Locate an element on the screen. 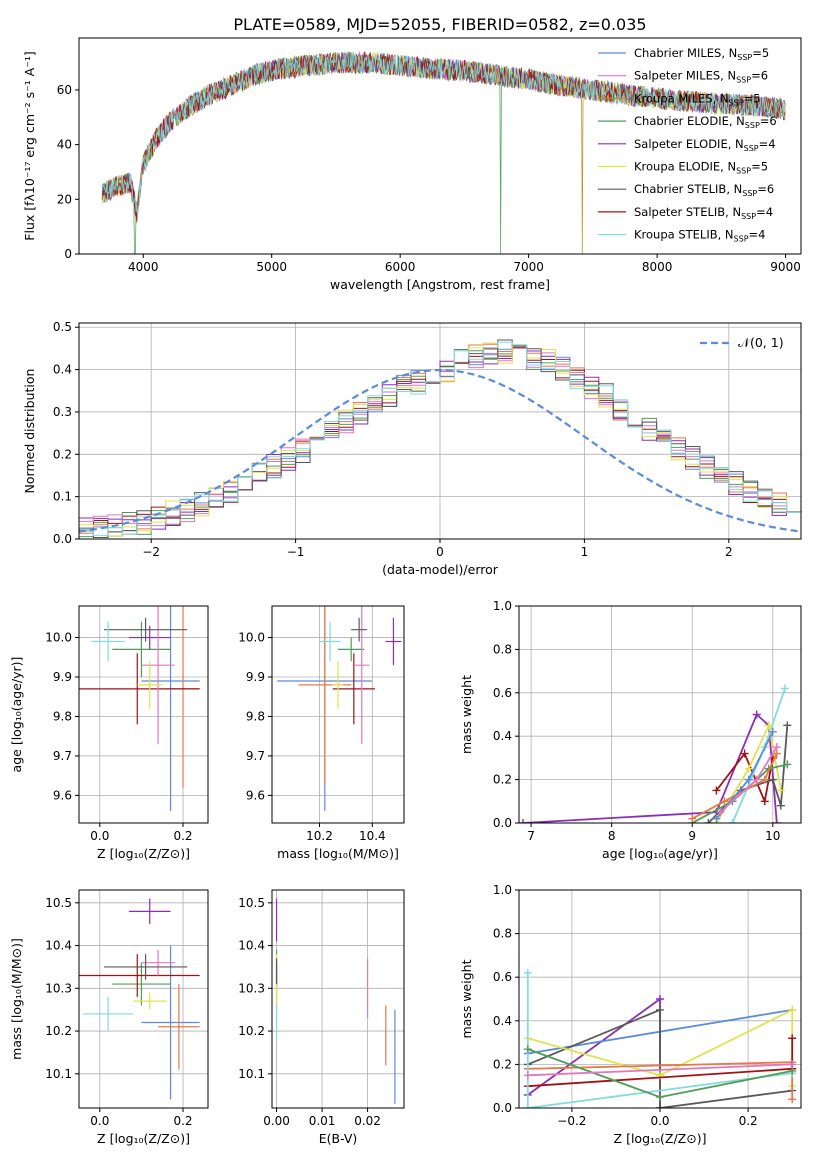  y-tick-label: 40 is located at coordinates (64, 145).